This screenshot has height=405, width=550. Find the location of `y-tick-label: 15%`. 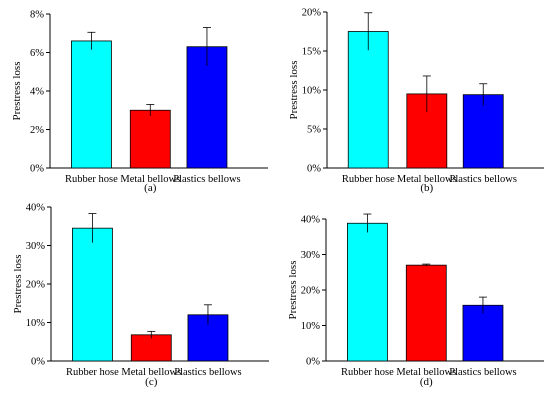

y-tick-label: 15% is located at coordinates (312, 52).